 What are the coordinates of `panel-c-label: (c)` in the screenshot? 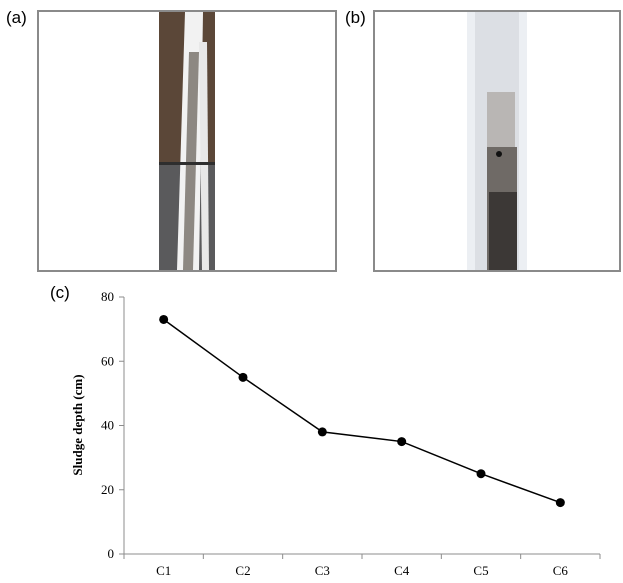 It's located at (60, 292).